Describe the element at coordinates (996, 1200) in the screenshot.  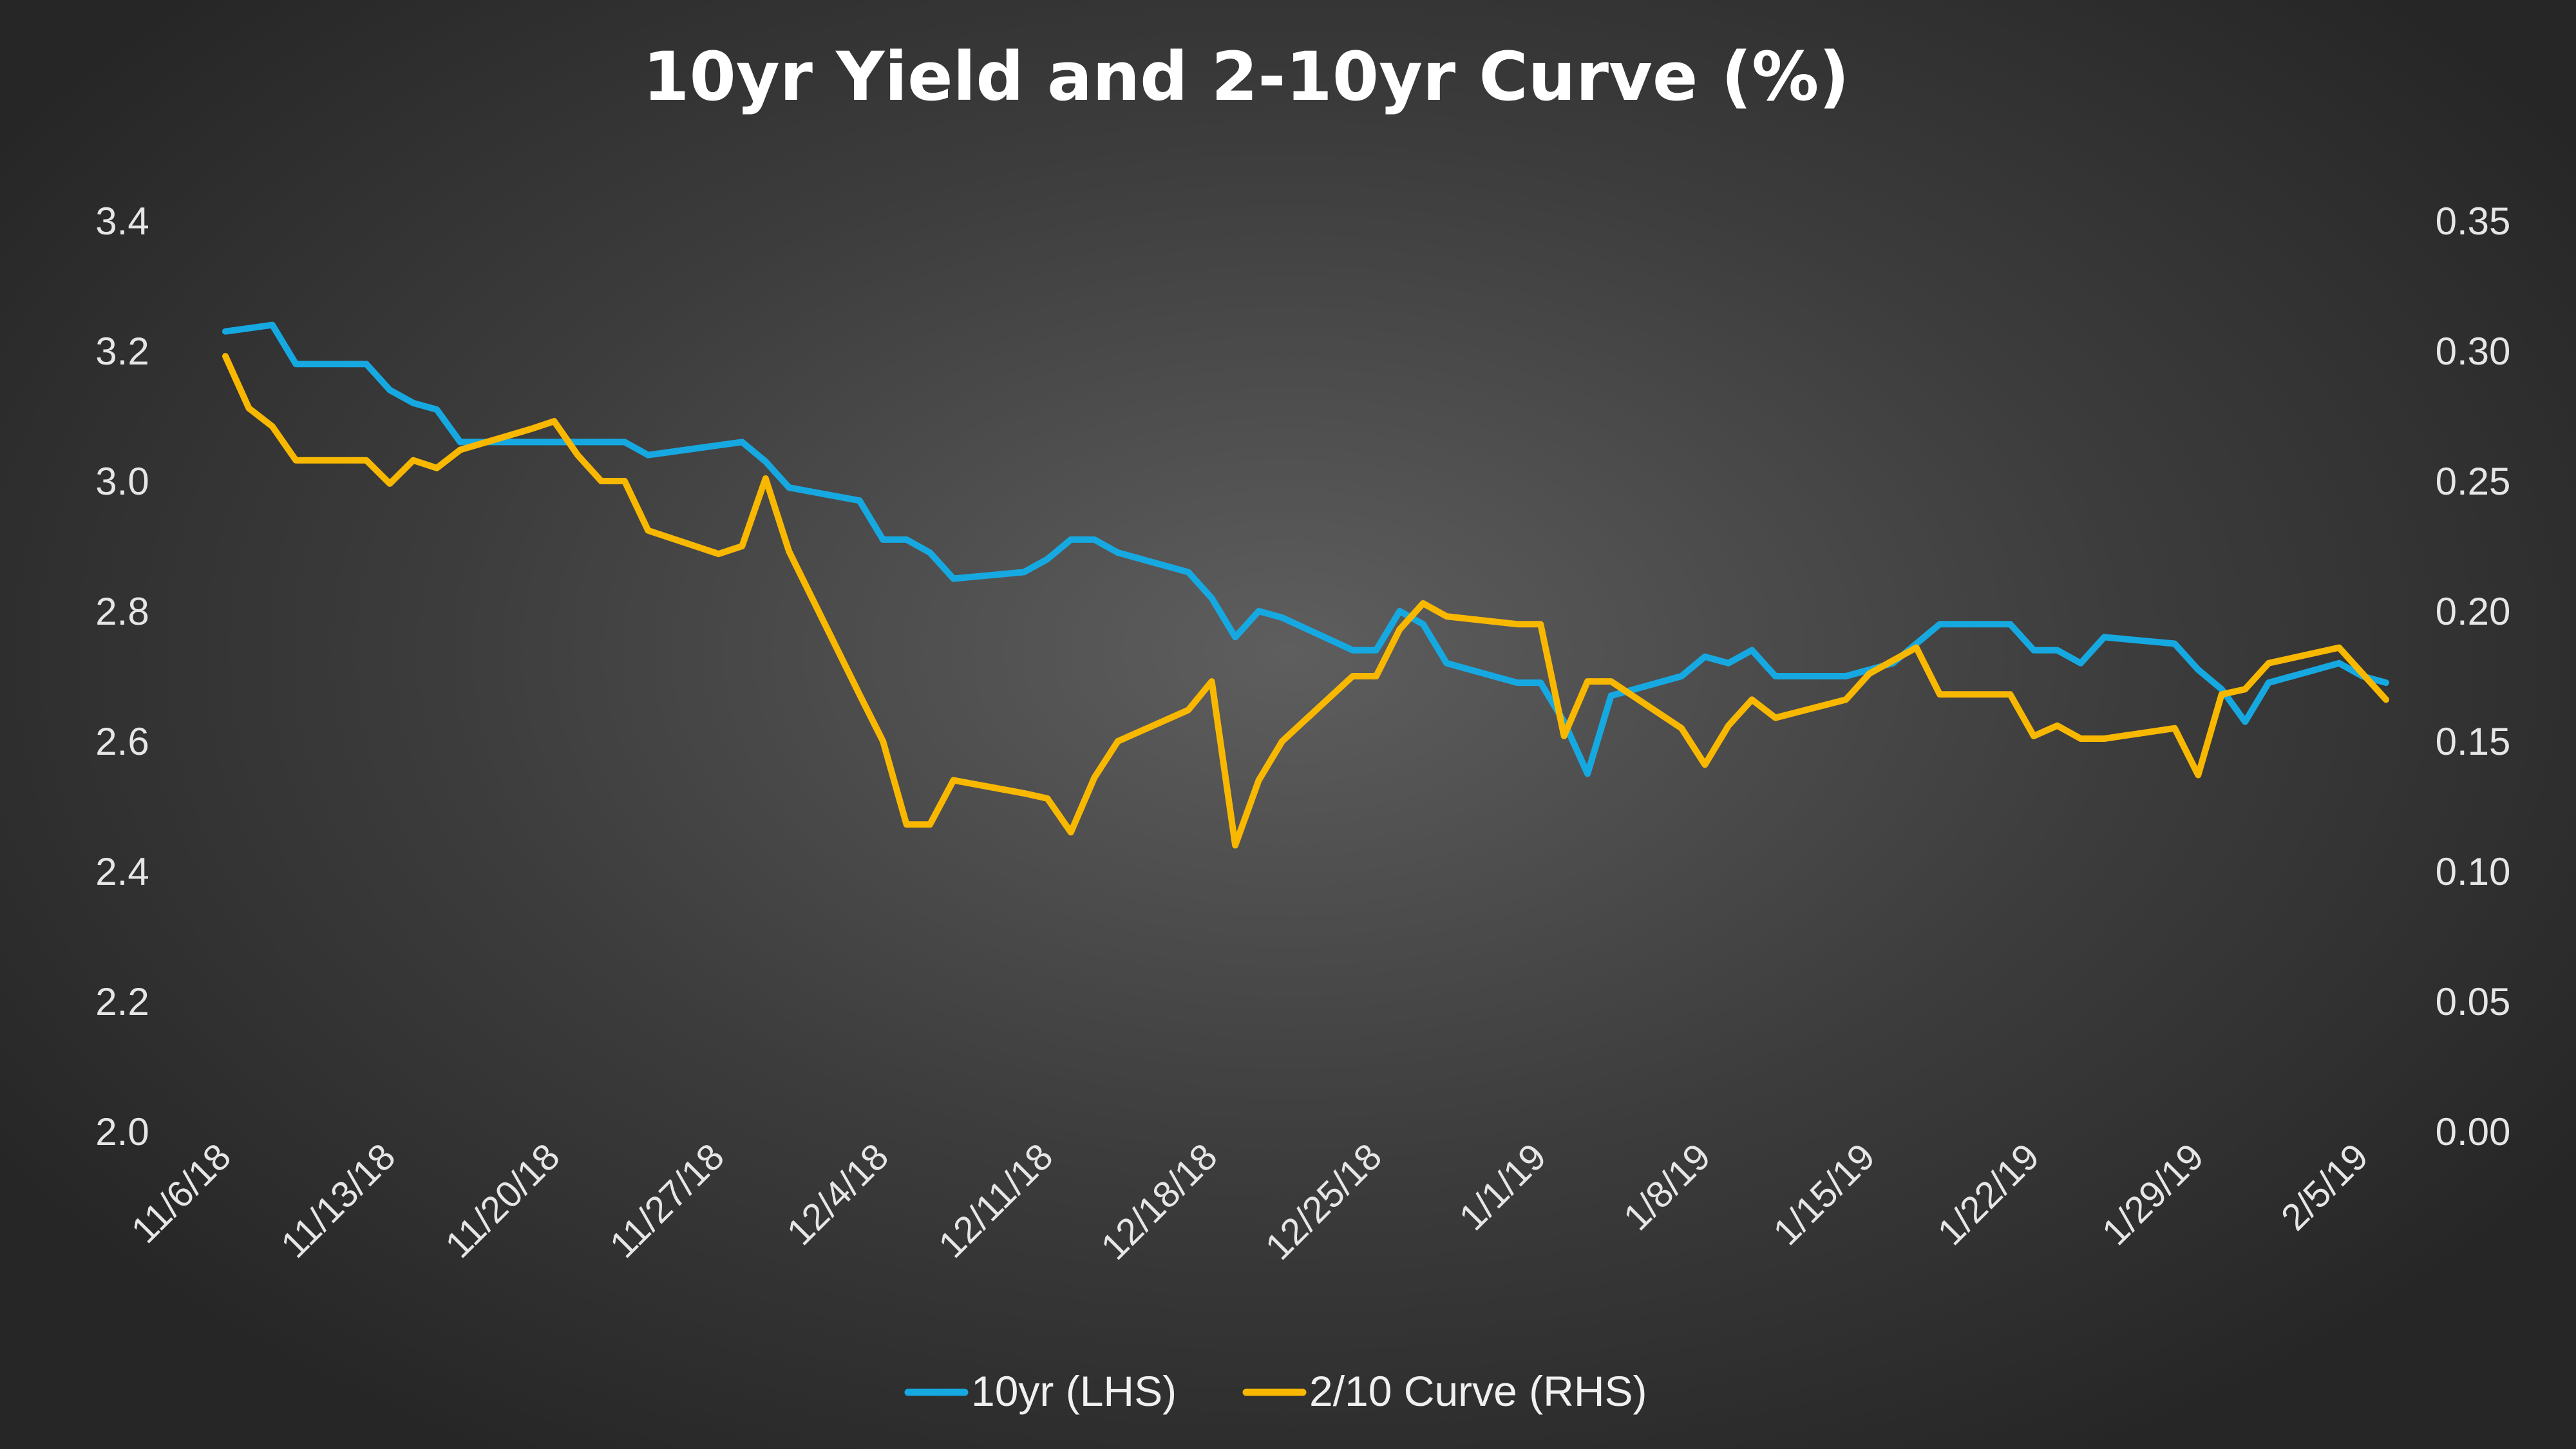
I see `x-axis-tick-label: 12/11/18` at that location.